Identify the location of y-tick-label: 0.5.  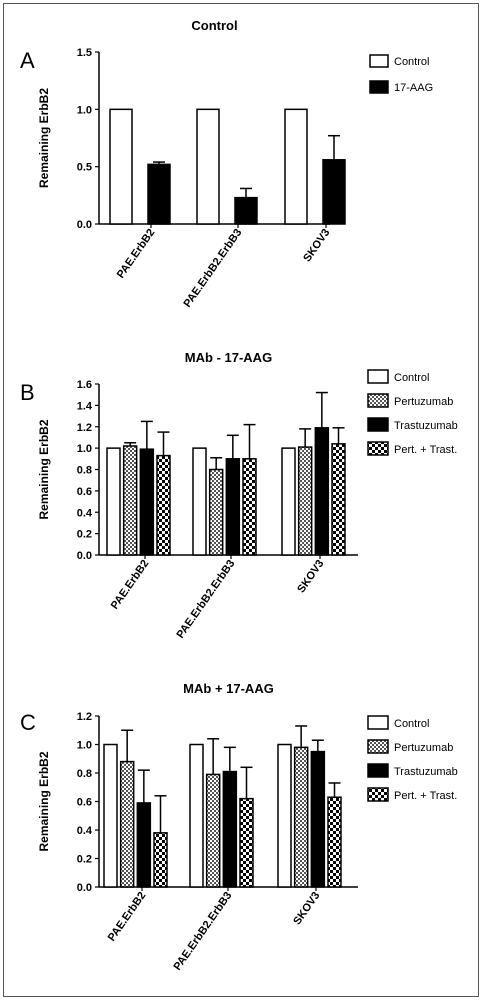
(84, 168).